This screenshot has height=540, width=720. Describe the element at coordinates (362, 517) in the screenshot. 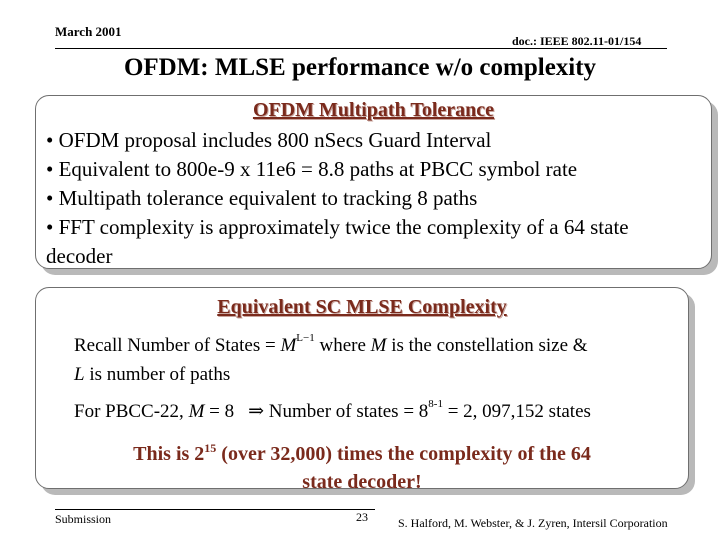

I see `footer-page-number: 23` at that location.